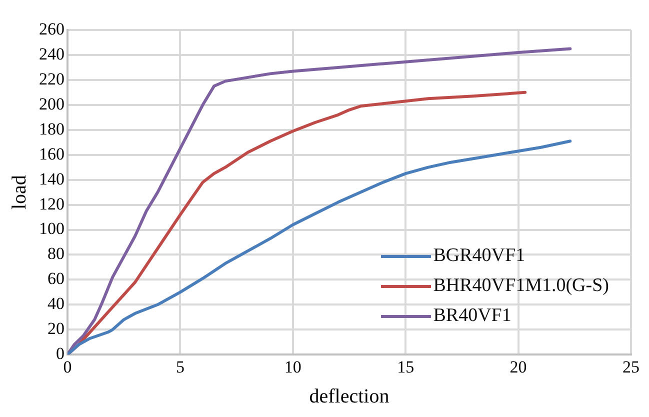 This screenshot has height=417, width=649. I want to click on legend-label: BGR40VF1, so click(479, 256).